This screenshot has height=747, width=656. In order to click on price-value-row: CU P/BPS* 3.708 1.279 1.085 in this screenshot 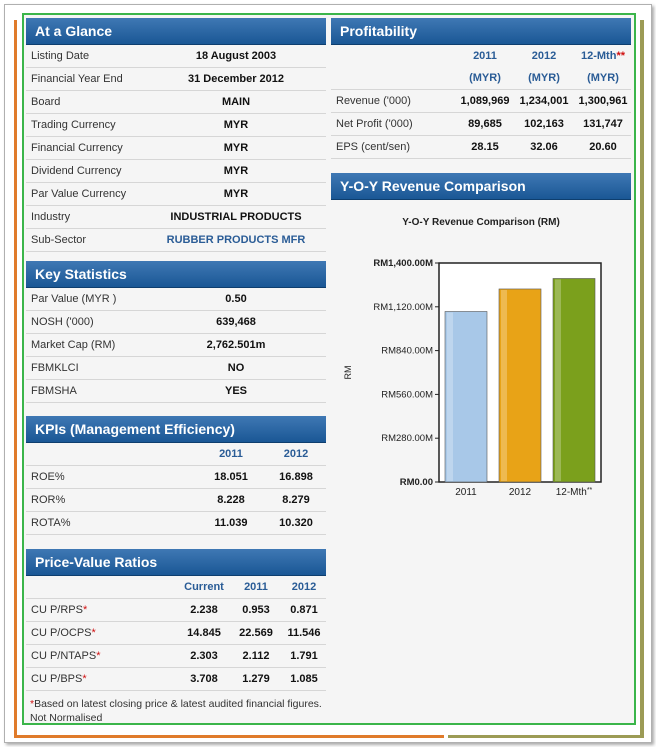, I will do `click(176, 679)`.